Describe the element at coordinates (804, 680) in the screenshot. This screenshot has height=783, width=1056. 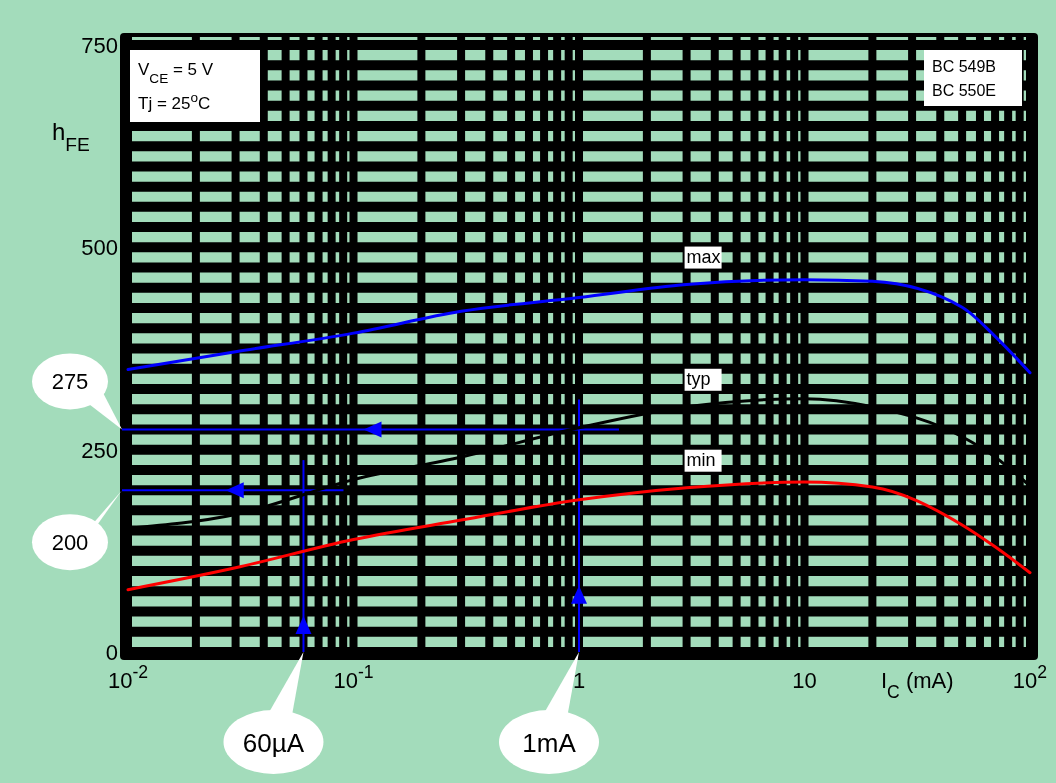
I see `x-tick-label: 10` at that location.